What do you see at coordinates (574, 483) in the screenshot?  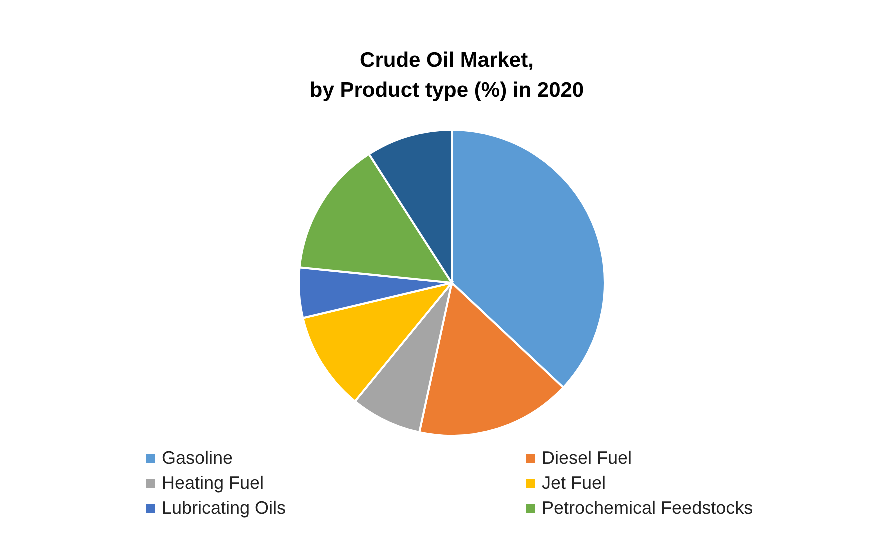 I see `legend-label: Jet Fuel` at bounding box center [574, 483].